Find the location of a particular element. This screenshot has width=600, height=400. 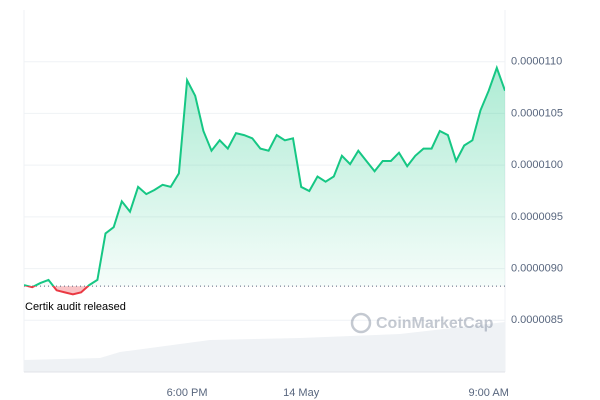

y-tick-label: 0.0000095 is located at coordinates (537, 217).